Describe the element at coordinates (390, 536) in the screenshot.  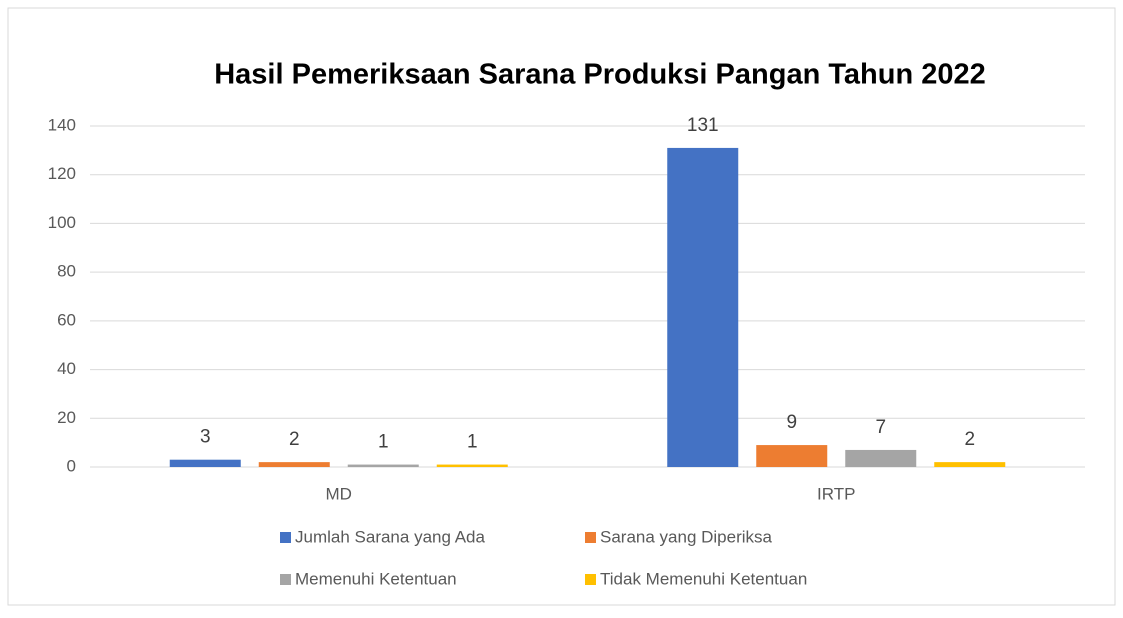
I see `legend-label: Jumlah Sarana yang Ada` at that location.